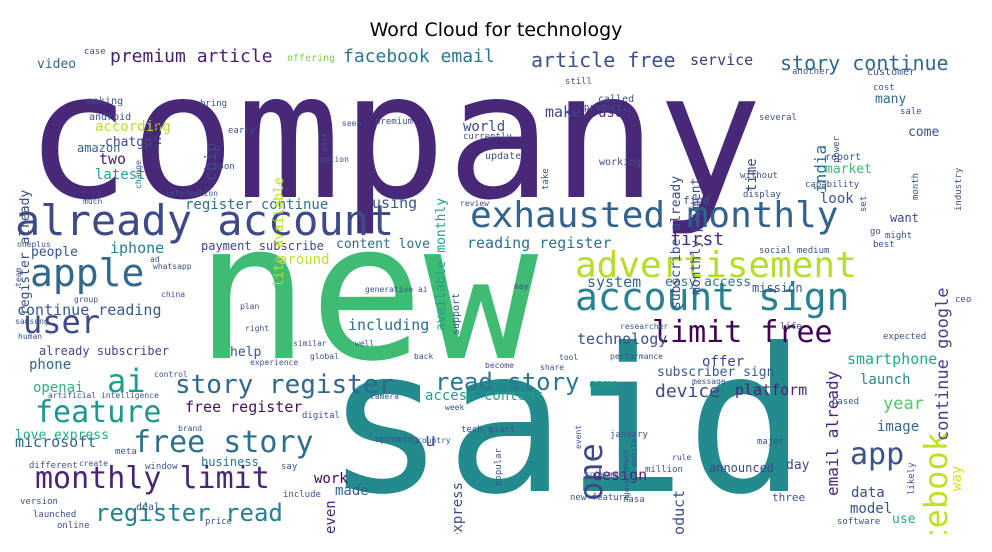 Image resolution: width=992 pixels, height=552 pixels. Describe the element at coordinates (499, 365) in the screenshot. I see `word-become: become` at that location.